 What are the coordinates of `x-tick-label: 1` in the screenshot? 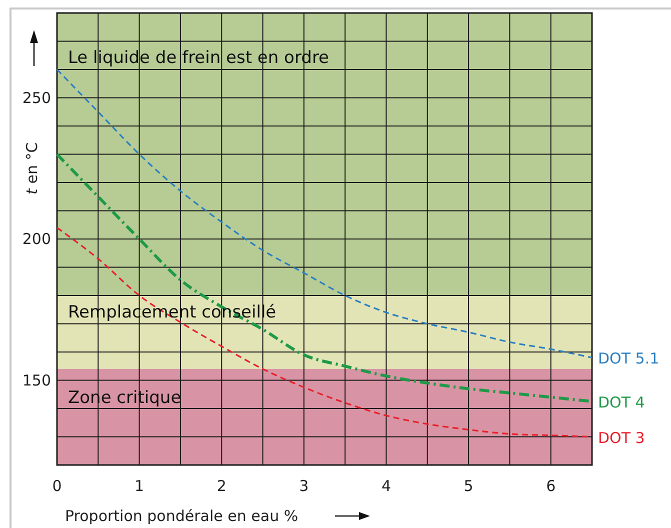 It's located at (139, 486).